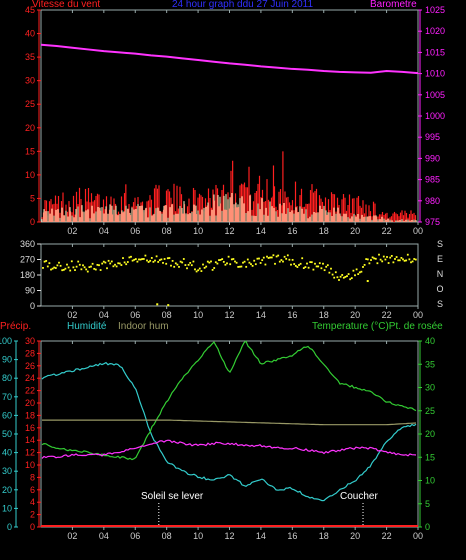  Describe the element at coordinates (30, 453) in the screenshot. I see `precip-ylabel-12: 12` at that location.